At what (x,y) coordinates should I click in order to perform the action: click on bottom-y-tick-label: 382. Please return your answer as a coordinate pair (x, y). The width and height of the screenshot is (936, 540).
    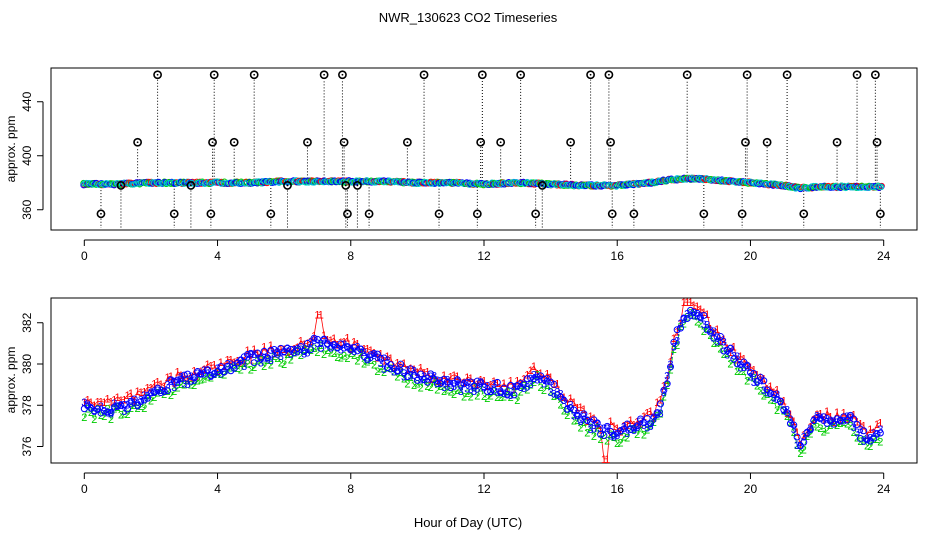
    Looking at the image, I should click on (27, 322).